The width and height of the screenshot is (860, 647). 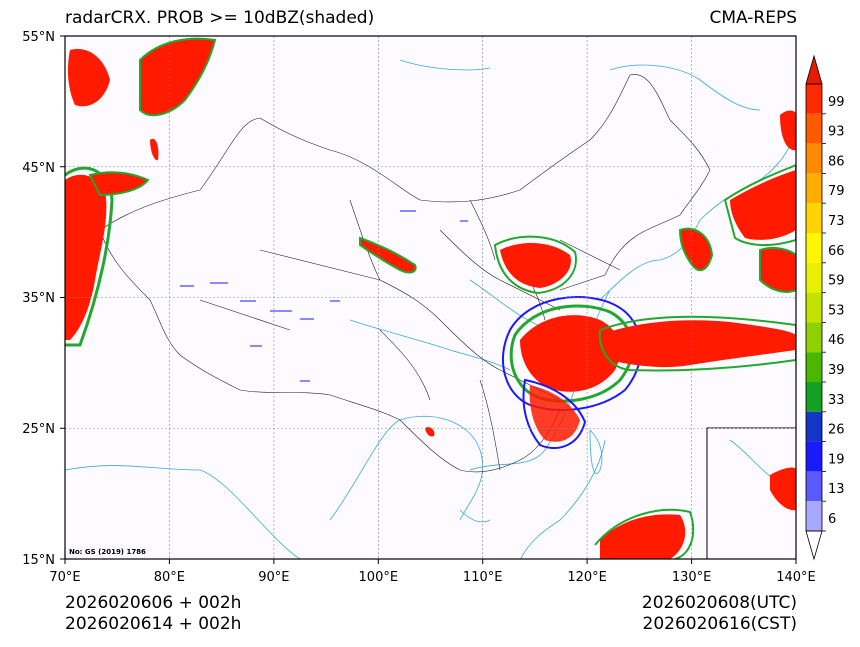 What do you see at coordinates (814, 545) in the screenshot?
I see `colorbar-bottom-arrow` at bounding box center [814, 545].